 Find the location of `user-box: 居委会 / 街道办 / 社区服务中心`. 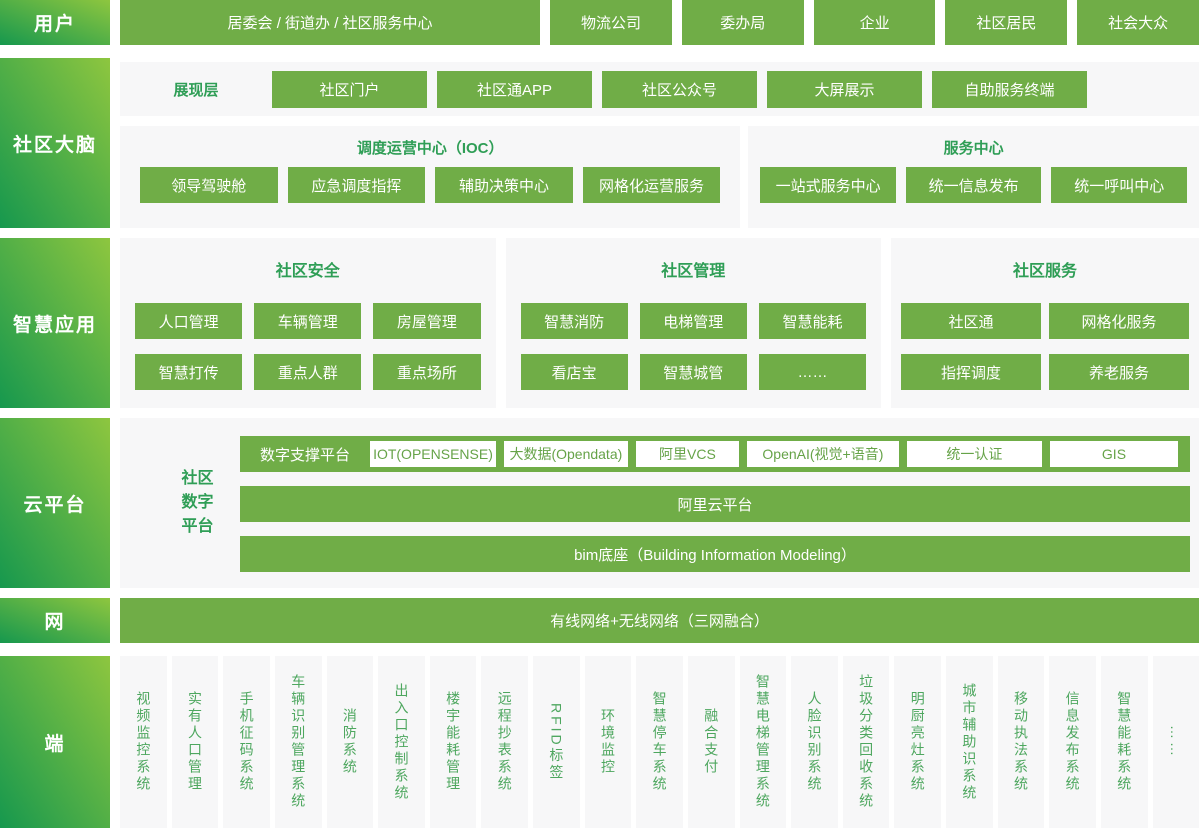

user-box: 居委会 / 街道办 / 社区服务中心 is located at coordinates (330, 22).